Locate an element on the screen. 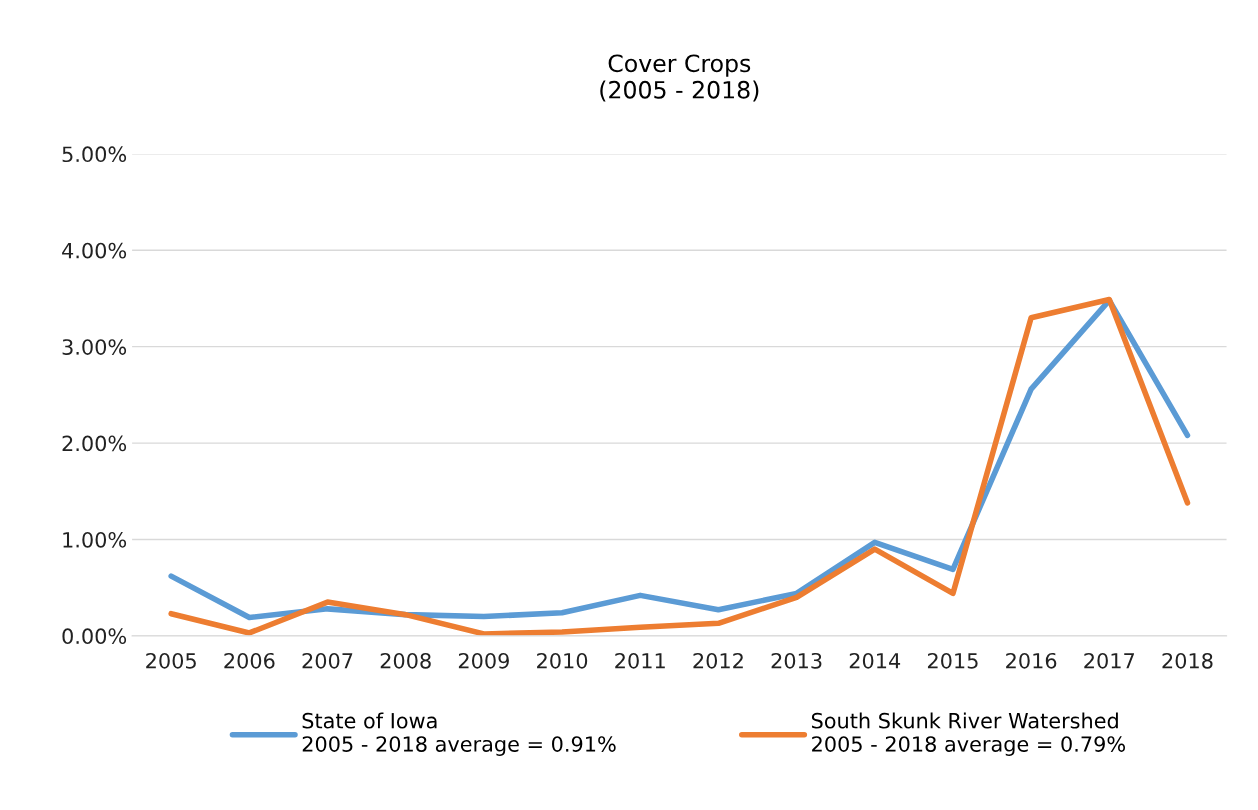 This screenshot has width=1258, height=810. y-tick-label: 0.00% is located at coordinates (94, 636).